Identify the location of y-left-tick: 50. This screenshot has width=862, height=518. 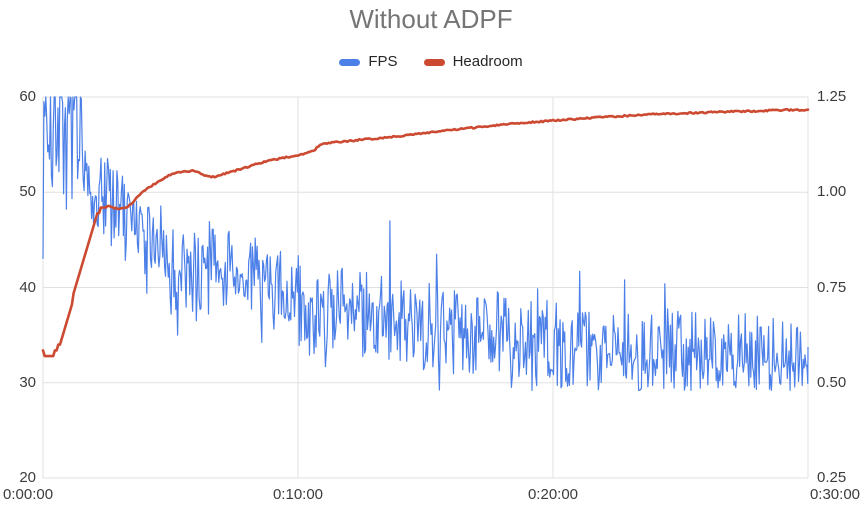
(27, 191).